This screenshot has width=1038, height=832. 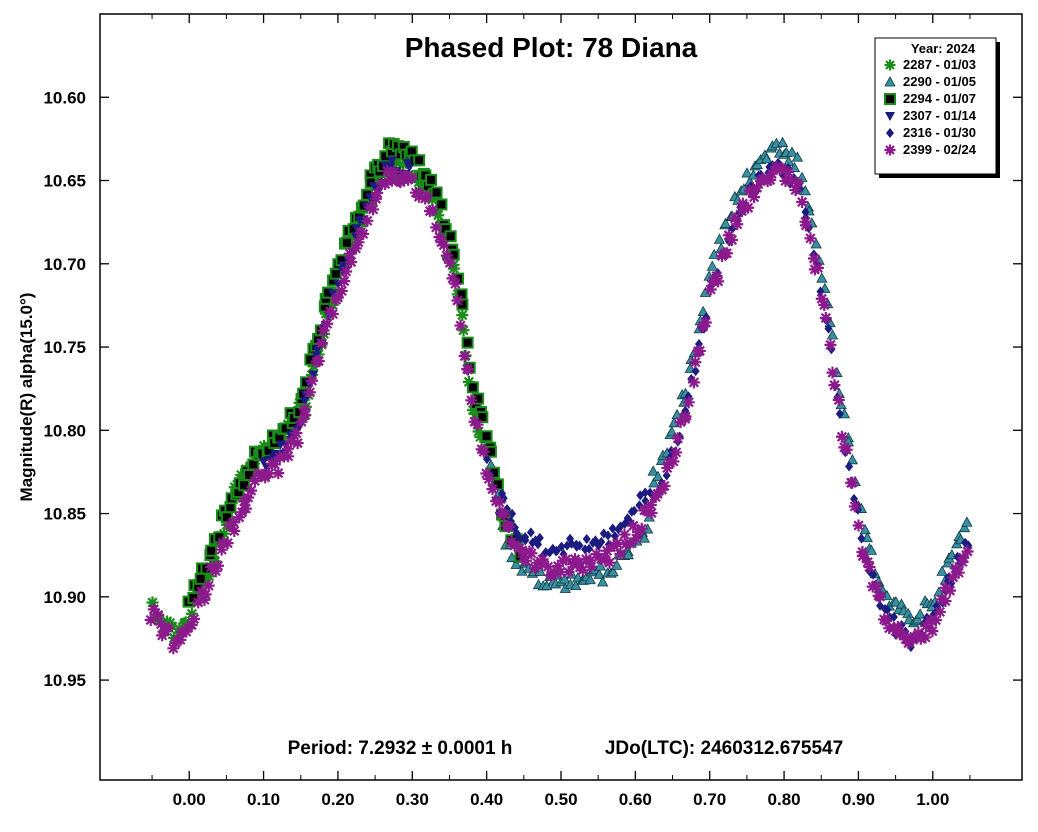 I want to click on x-tick-label: 0.80, so click(x=784, y=799).